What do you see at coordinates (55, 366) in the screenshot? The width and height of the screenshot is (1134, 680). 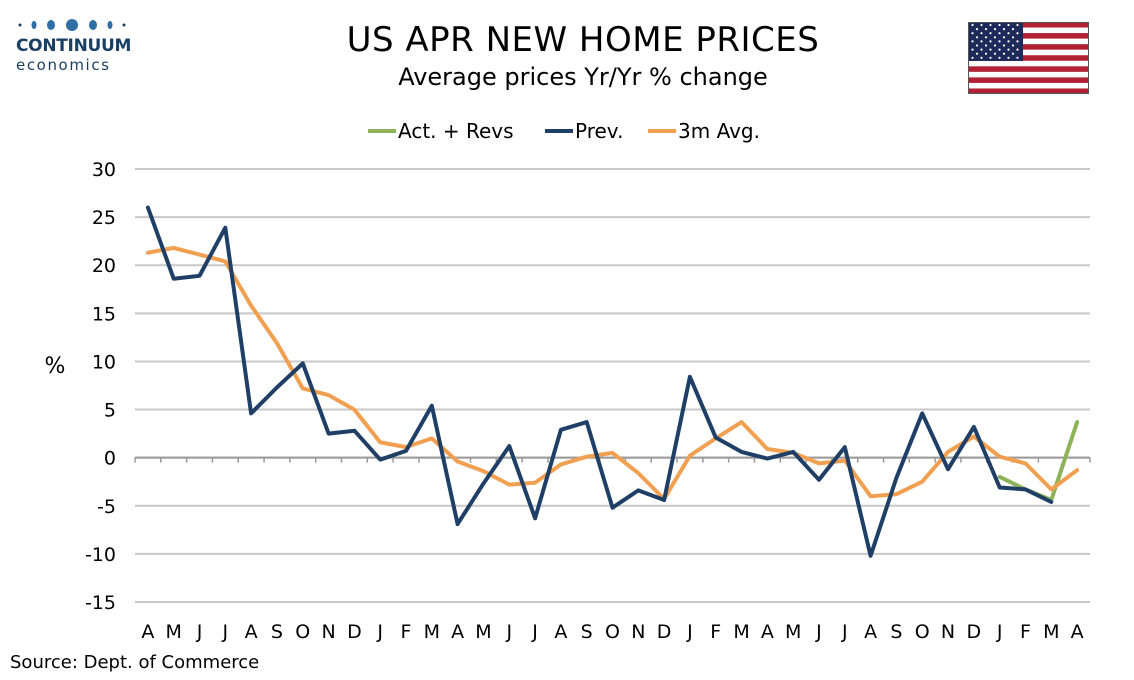 I see `y-axis-label: %` at bounding box center [55, 366].